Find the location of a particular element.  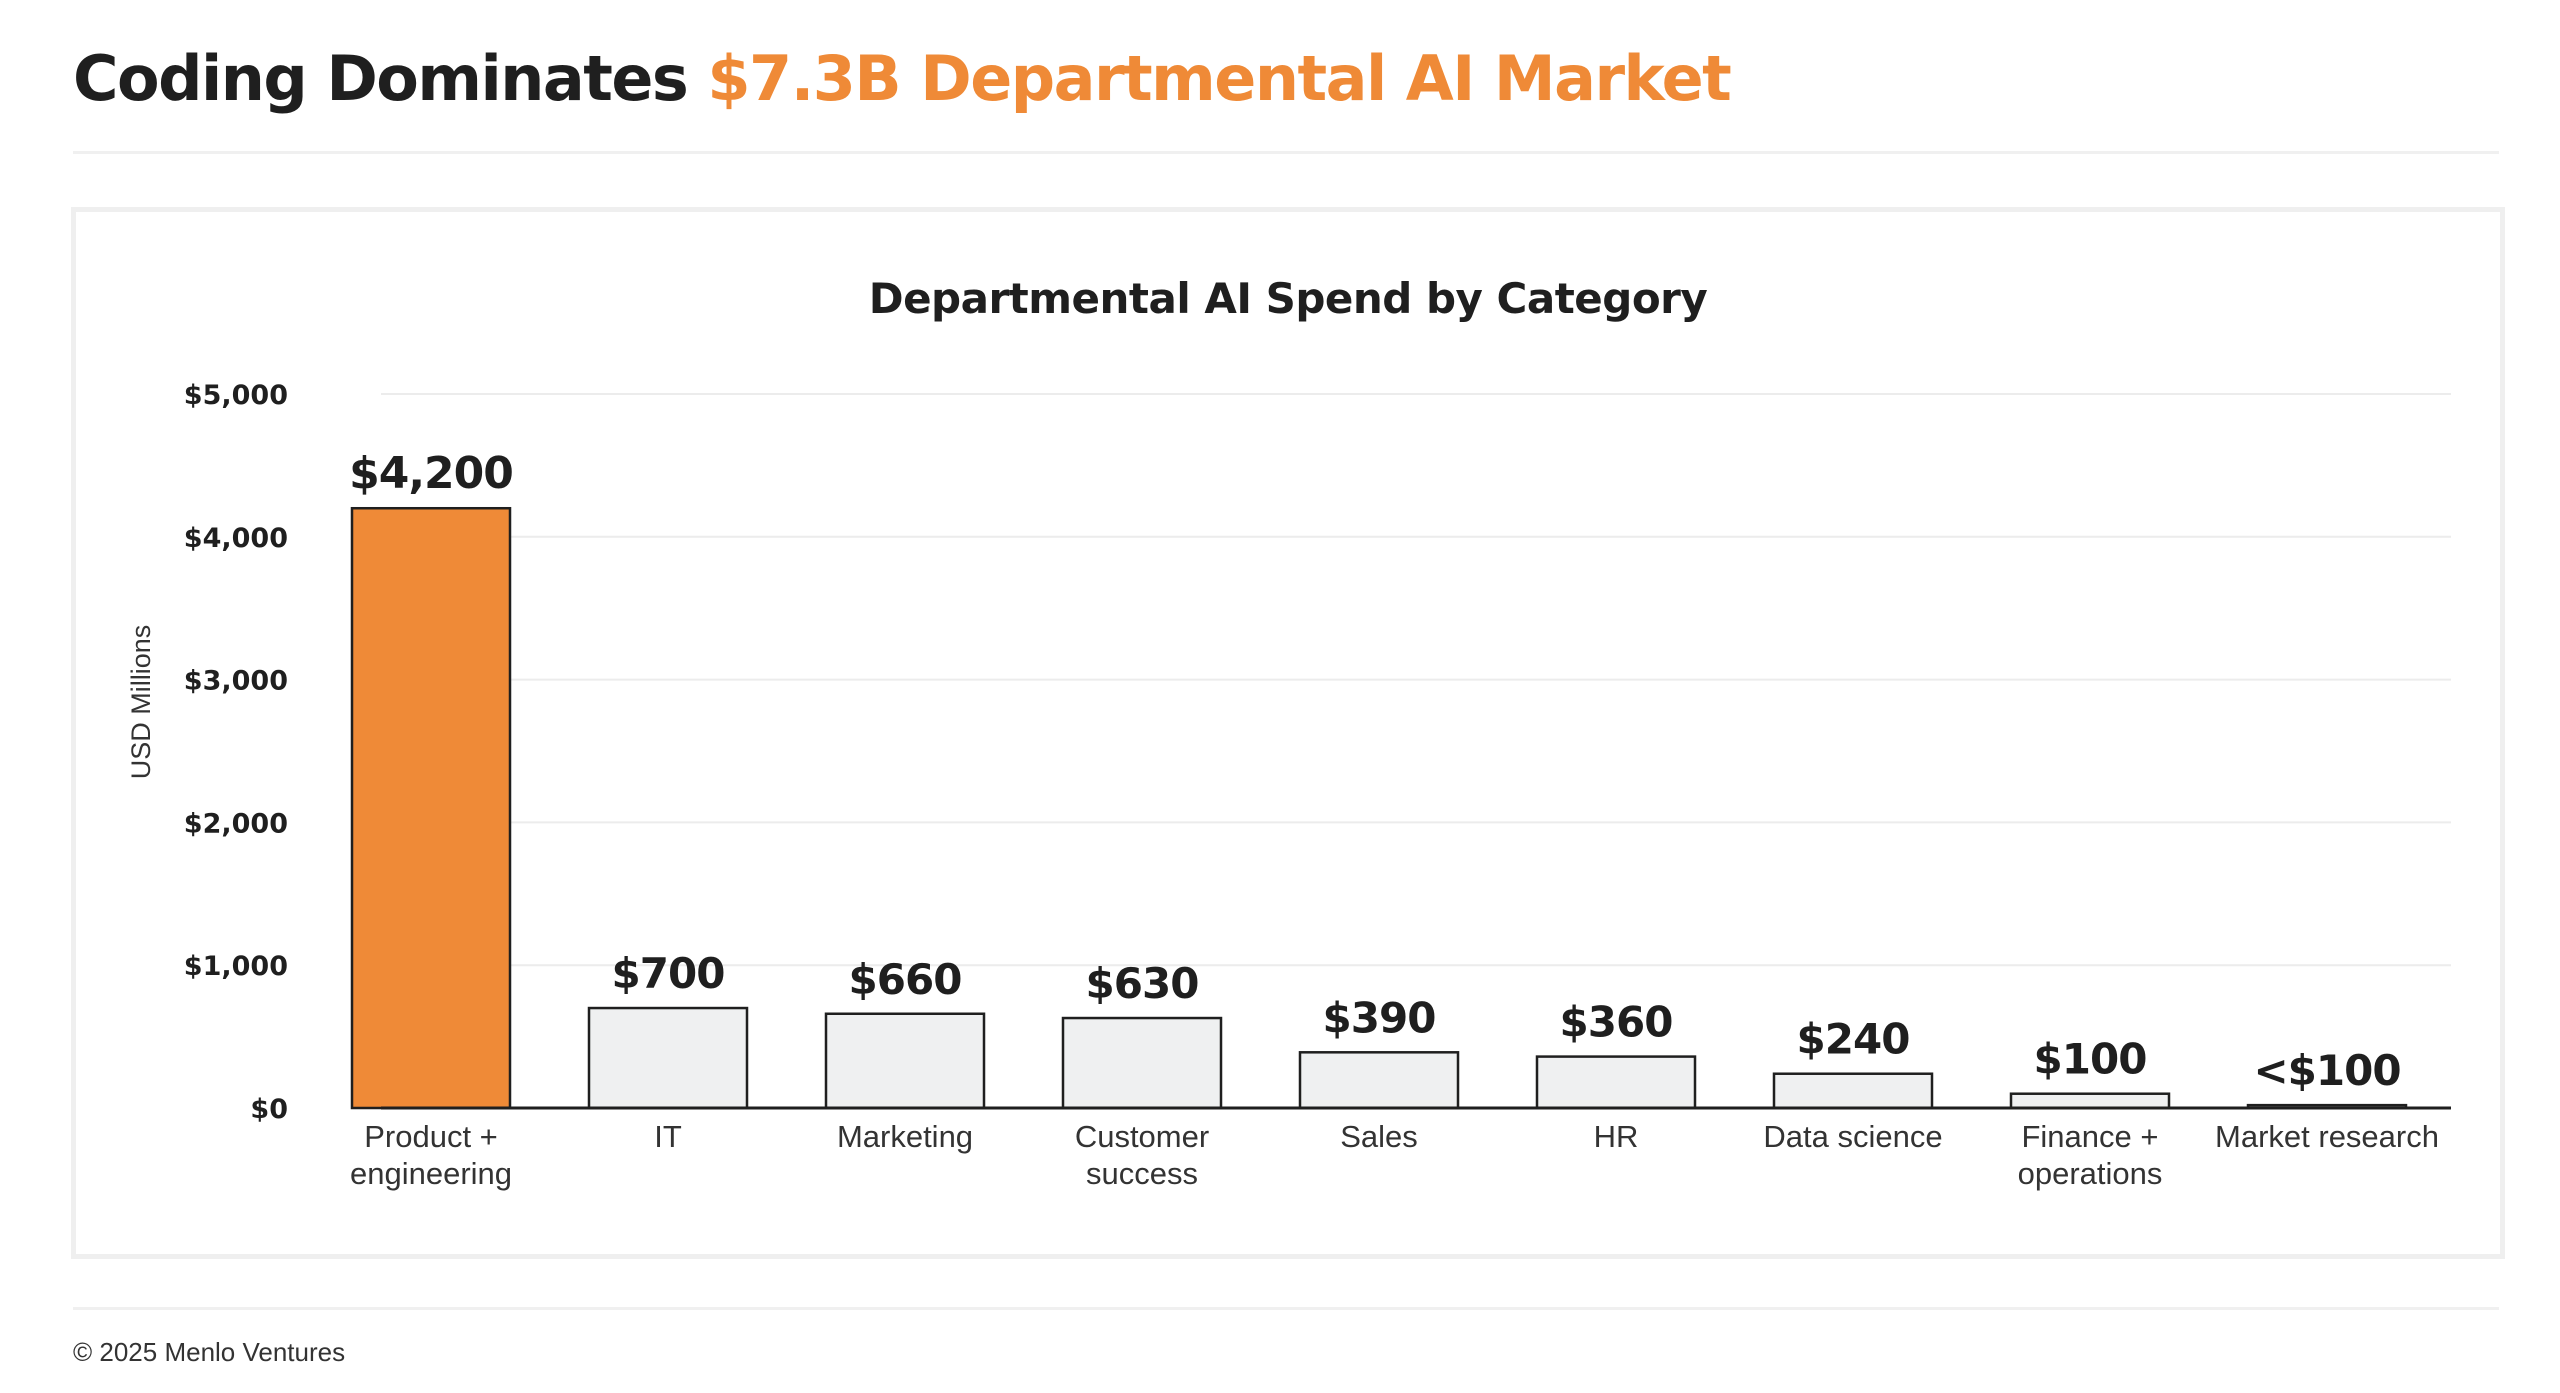

y-tick-label: $0 is located at coordinates (269, 1109).